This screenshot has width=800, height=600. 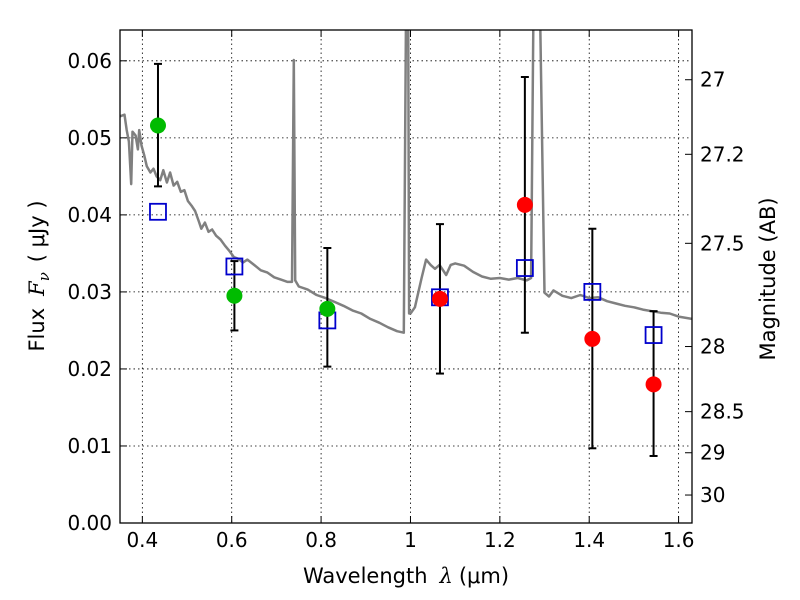 What do you see at coordinates (37, 288) in the screenshot?
I see `y-axis-symbol: F` at bounding box center [37, 288].